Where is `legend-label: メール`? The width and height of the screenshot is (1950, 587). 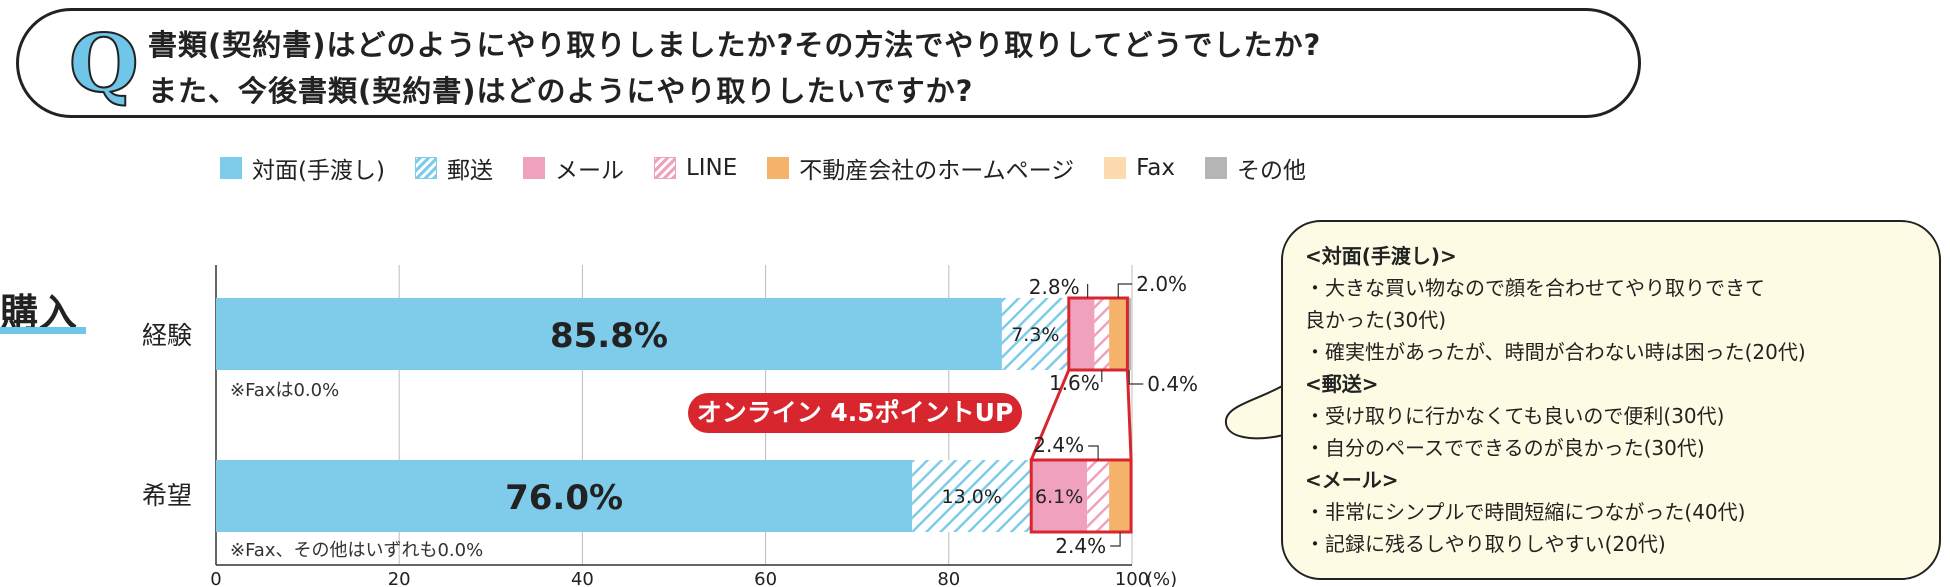
legend-label: メール is located at coordinates (589, 171).